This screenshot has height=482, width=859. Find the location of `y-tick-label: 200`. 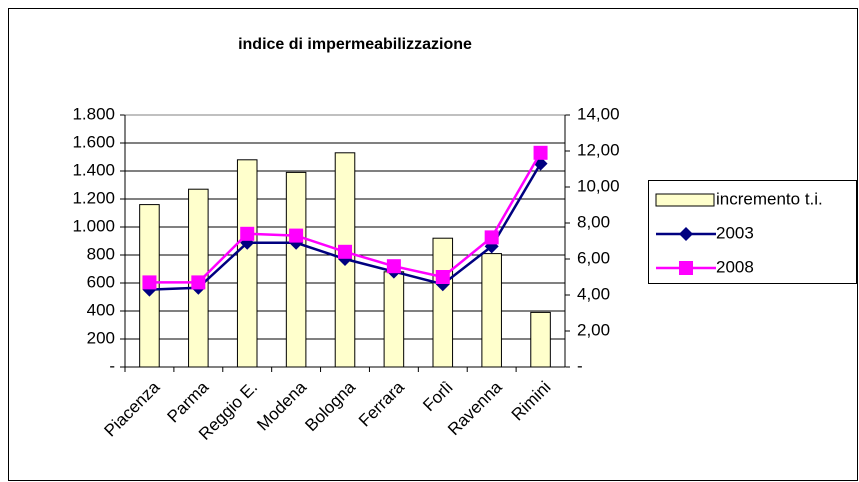

y-tick-label: 200 is located at coordinates (101, 337).